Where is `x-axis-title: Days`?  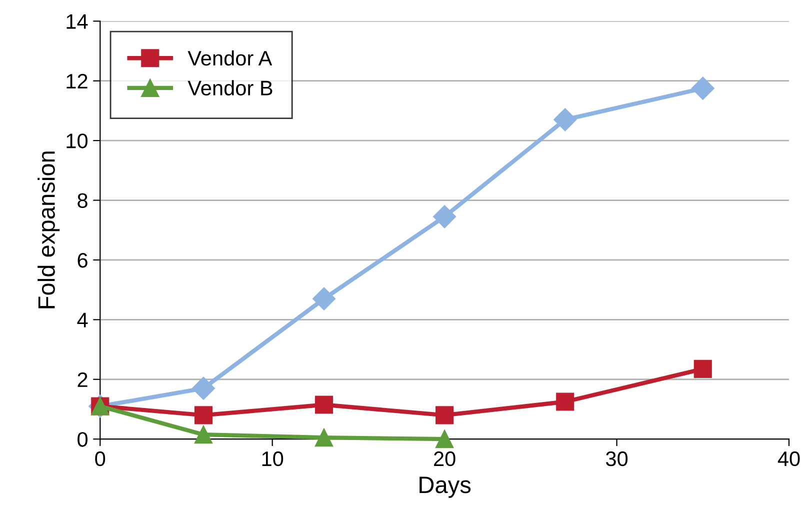
x-axis-title: Days is located at coordinates (445, 487).